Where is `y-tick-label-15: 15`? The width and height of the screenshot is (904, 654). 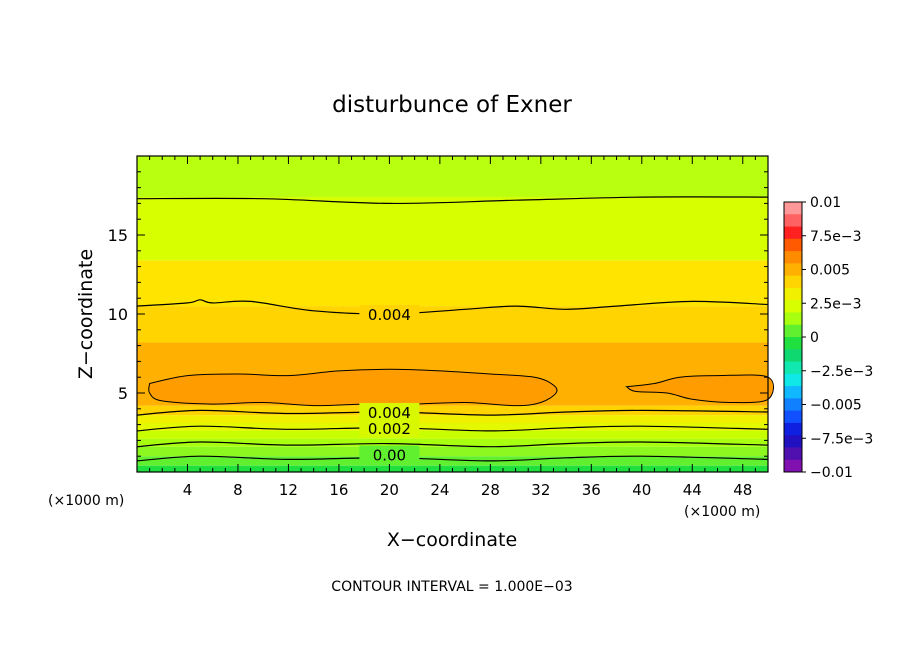 y-tick-label-15: 15 is located at coordinates (118, 235).